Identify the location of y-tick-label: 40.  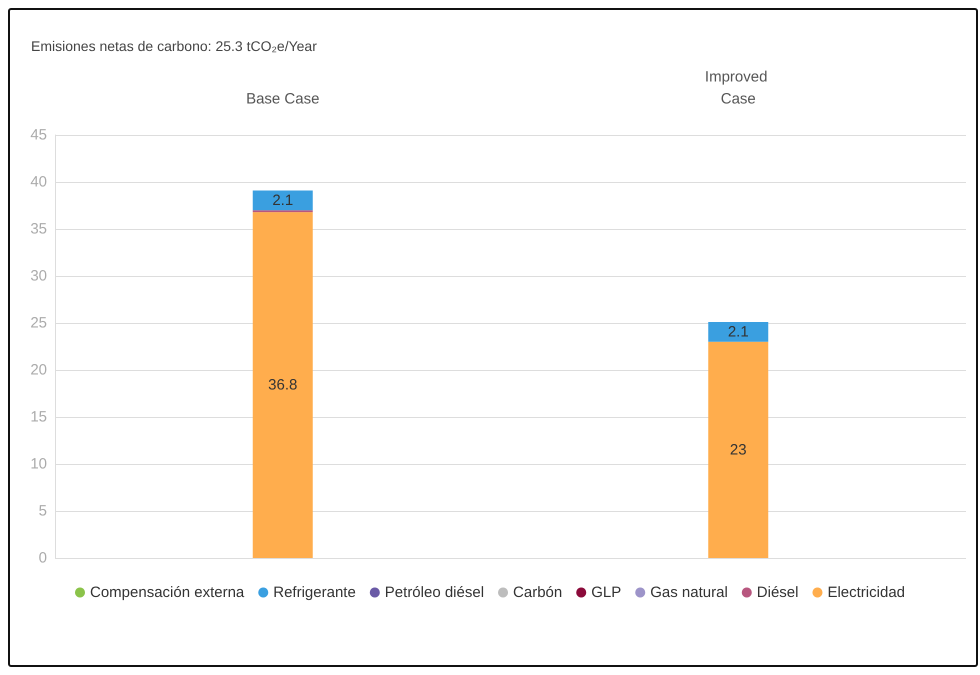
(38, 182).